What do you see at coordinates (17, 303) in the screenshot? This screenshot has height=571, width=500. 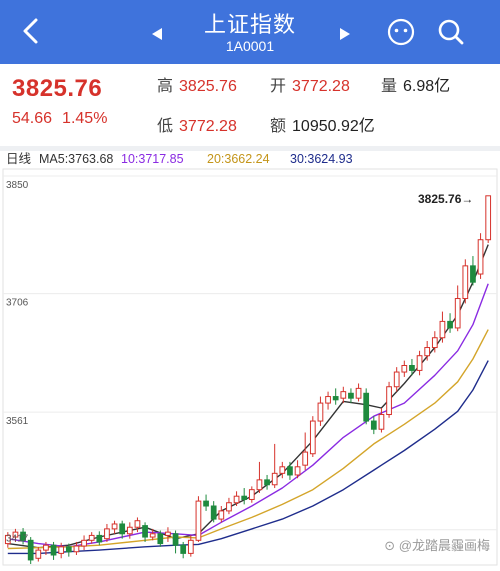 I see `y-tick-label: 3706` at bounding box center [17, 303].